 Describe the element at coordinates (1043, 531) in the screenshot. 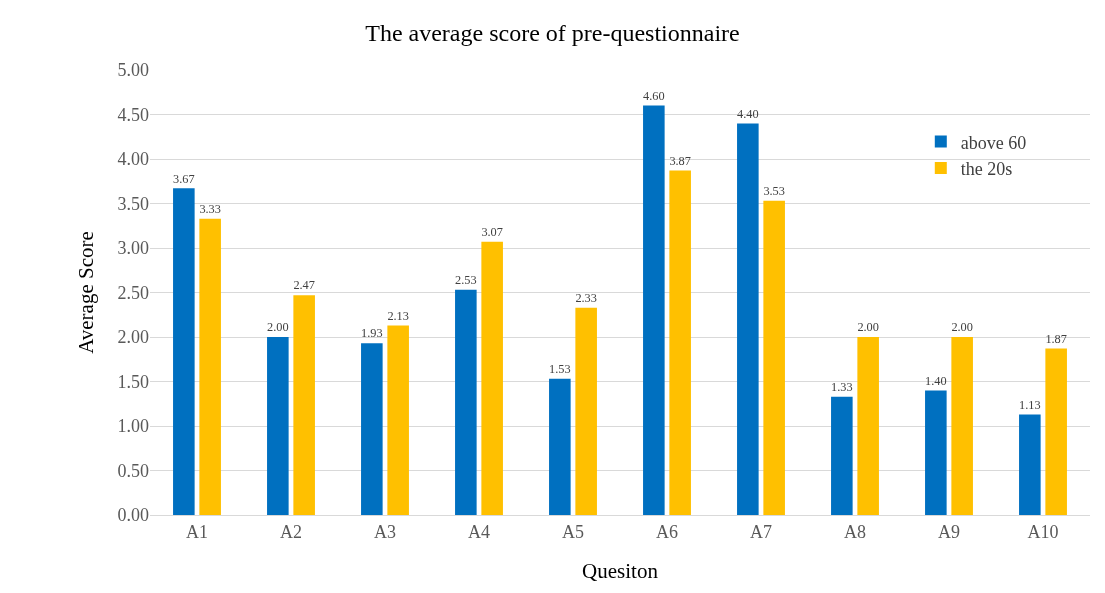

I see `x-tick-label: A10` at that location.